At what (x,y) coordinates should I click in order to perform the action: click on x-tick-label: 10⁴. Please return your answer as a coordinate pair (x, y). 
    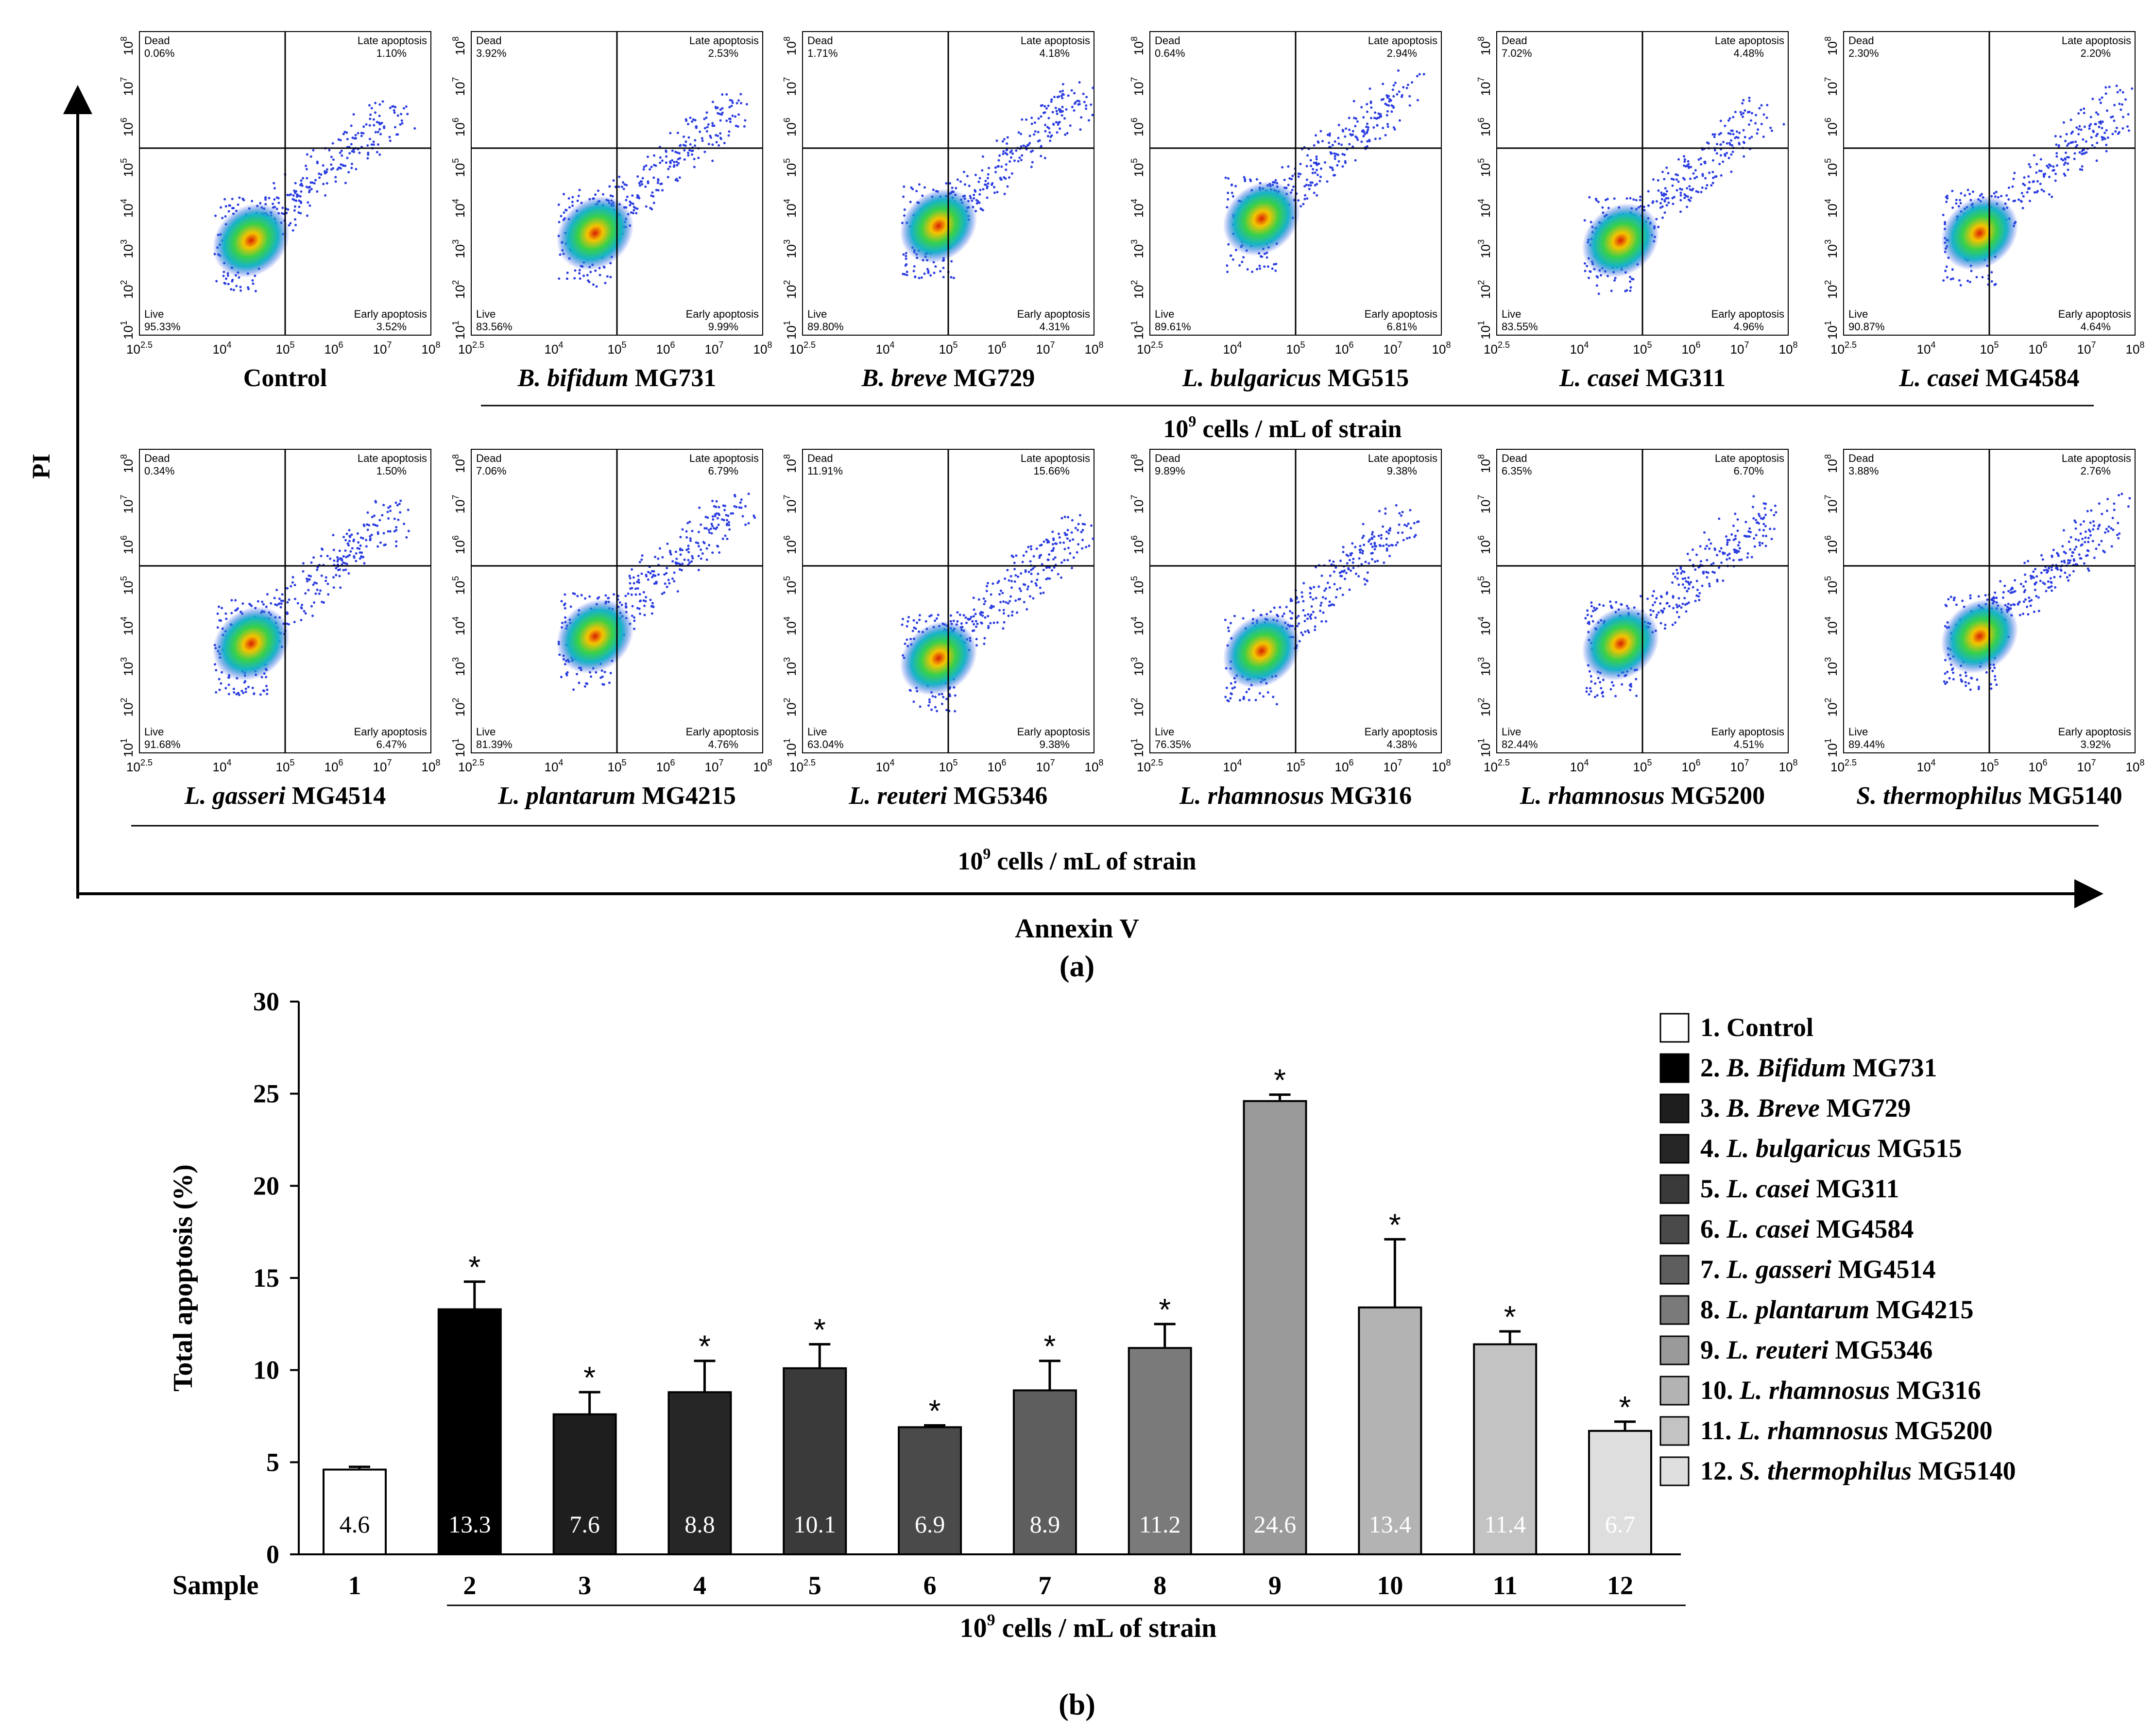
    Looking at the image, I should click on (554, 766).